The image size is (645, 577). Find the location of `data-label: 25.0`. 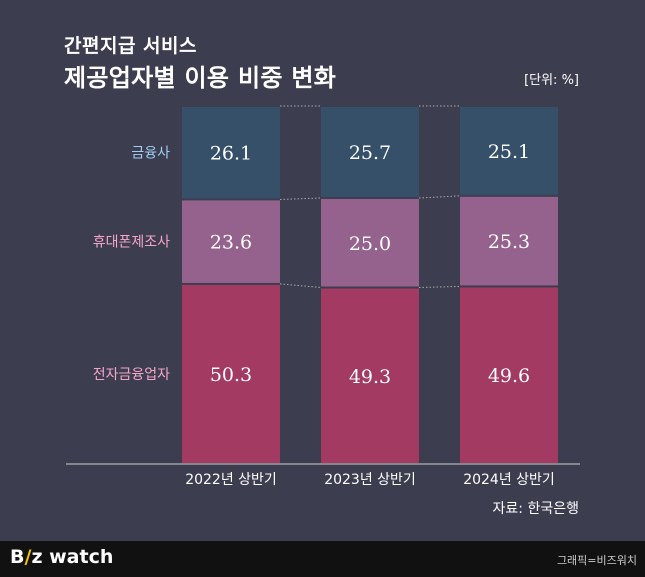

data-label: 25.0 is located at coordinates (370, 244).